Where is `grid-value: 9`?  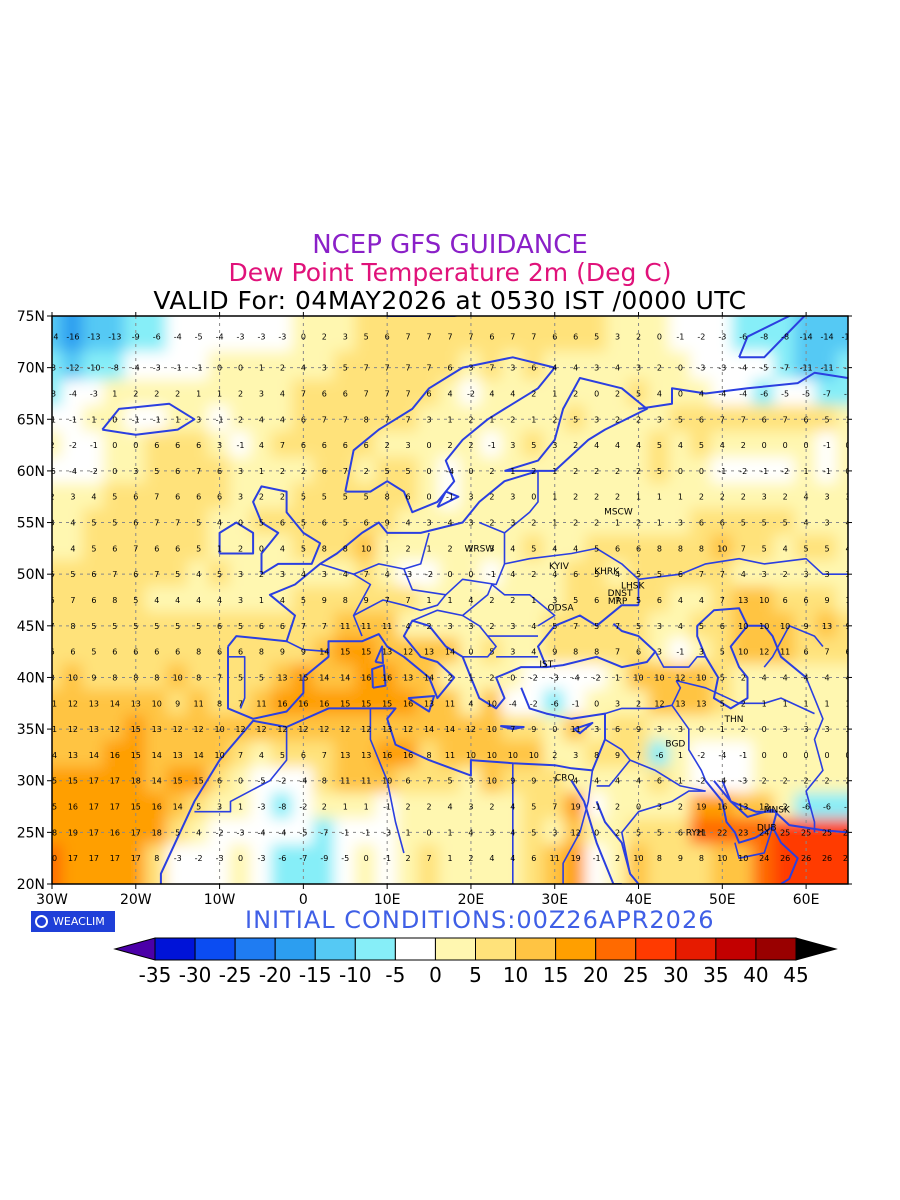
grid-value: 9 is located at coordinates (847, 626).